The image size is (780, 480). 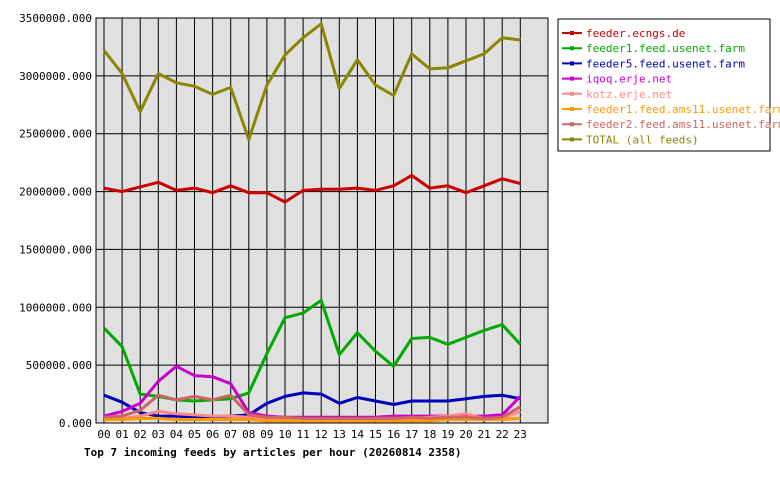 I want to click on legend-label-4: kotz.erje.net, so click(x=629, y=94).